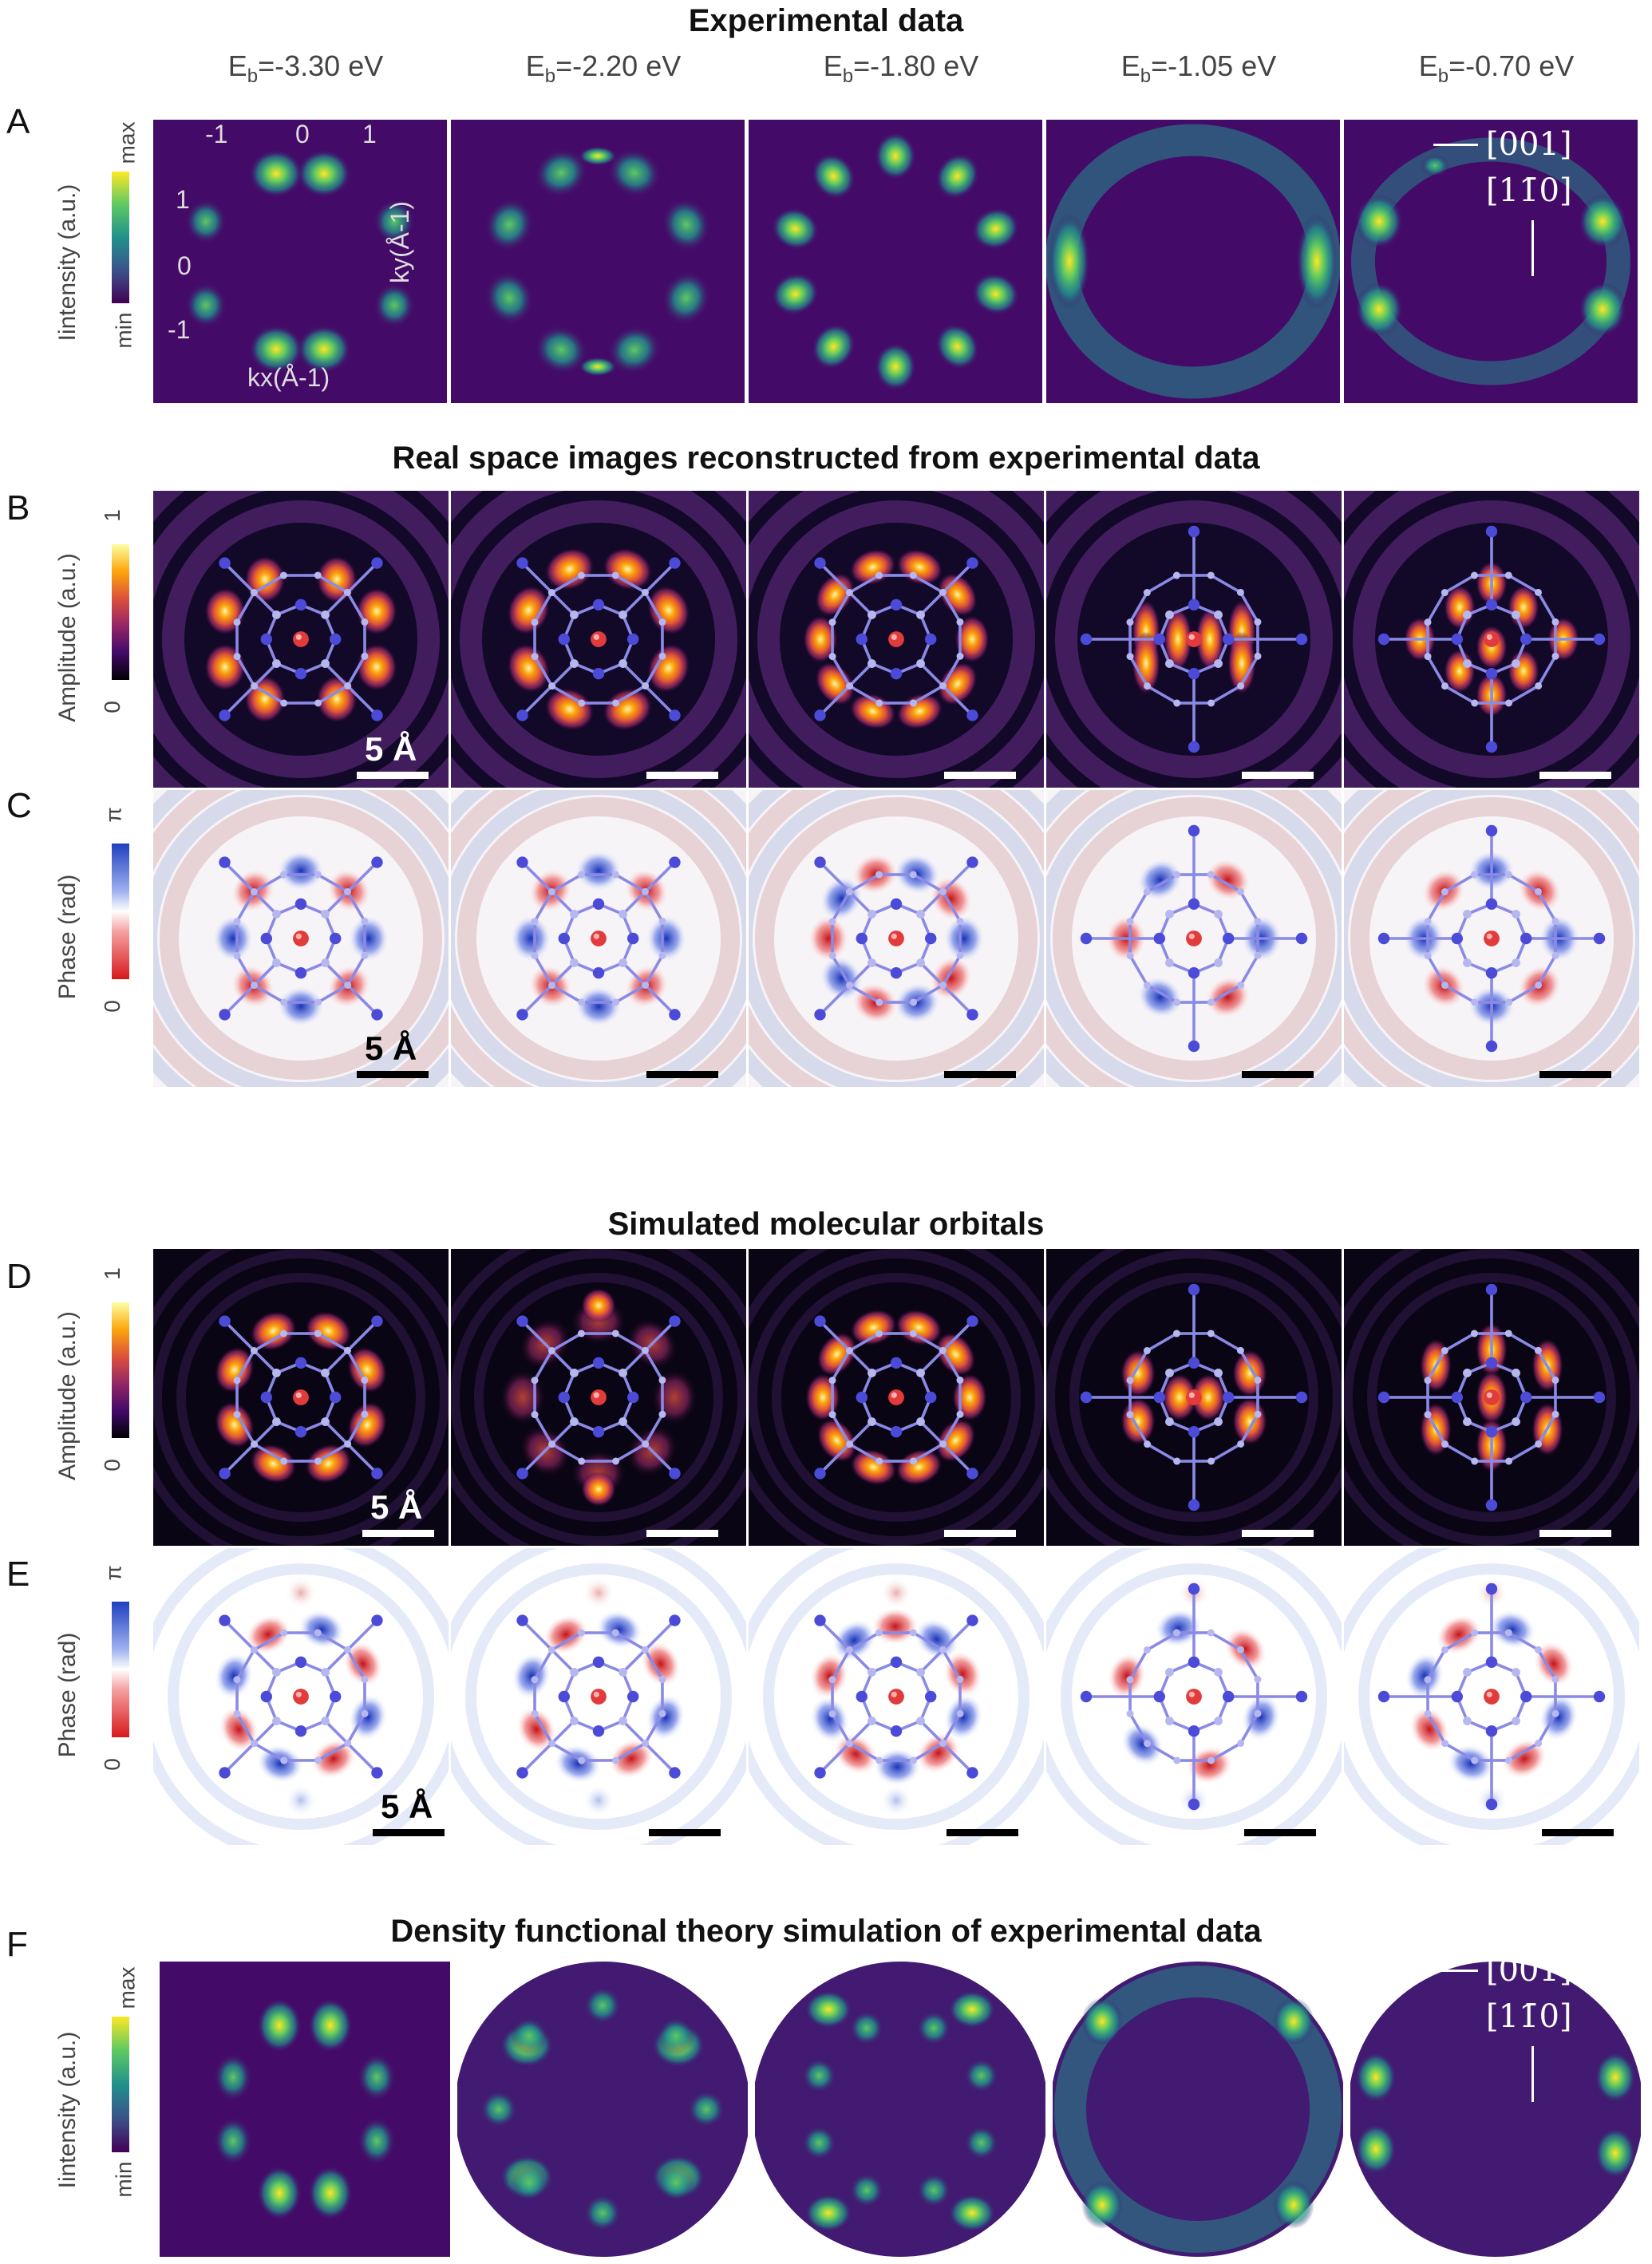  I want to click on exp-momentum-map, so click(300, 261).